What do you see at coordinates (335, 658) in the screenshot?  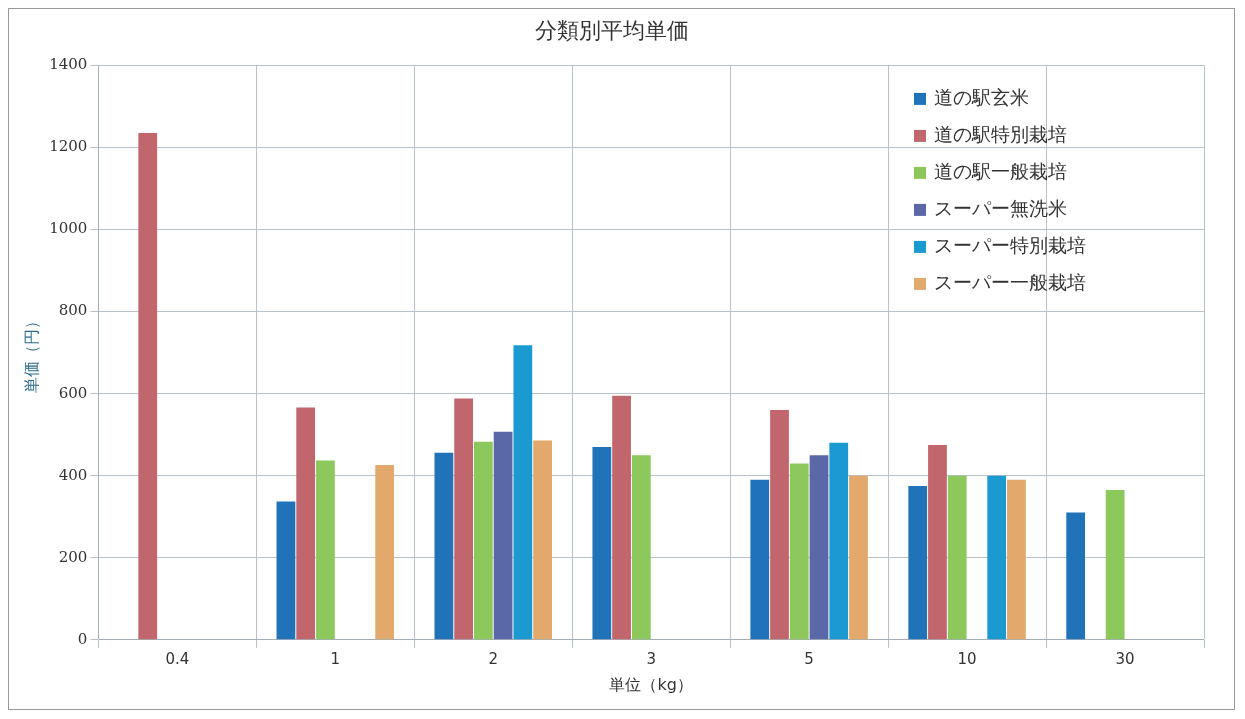 I see `x-tick-label: 1` at bounding box center [335, 658].